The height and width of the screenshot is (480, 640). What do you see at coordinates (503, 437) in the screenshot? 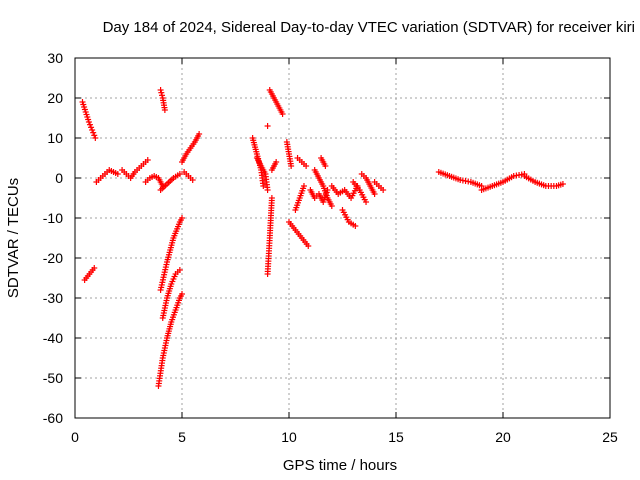
I see `x-tick-label: 20` at bounding box center [503, 437].